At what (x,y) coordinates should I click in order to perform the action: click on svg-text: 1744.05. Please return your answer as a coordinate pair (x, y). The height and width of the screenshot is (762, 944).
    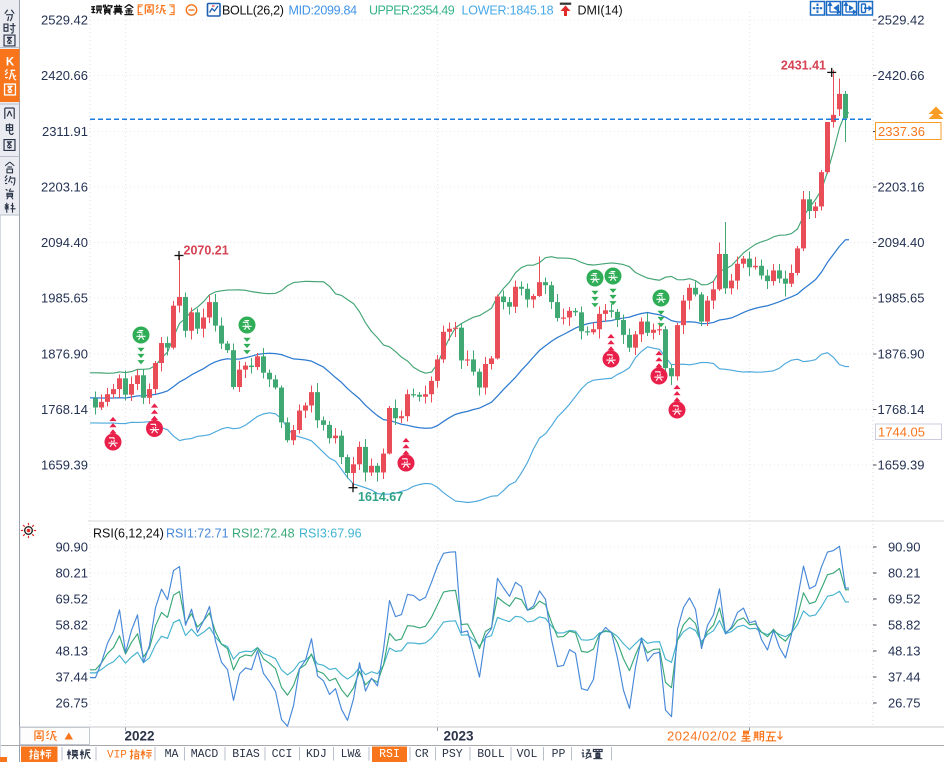
    Looking at the image, I should click on (901, 431).